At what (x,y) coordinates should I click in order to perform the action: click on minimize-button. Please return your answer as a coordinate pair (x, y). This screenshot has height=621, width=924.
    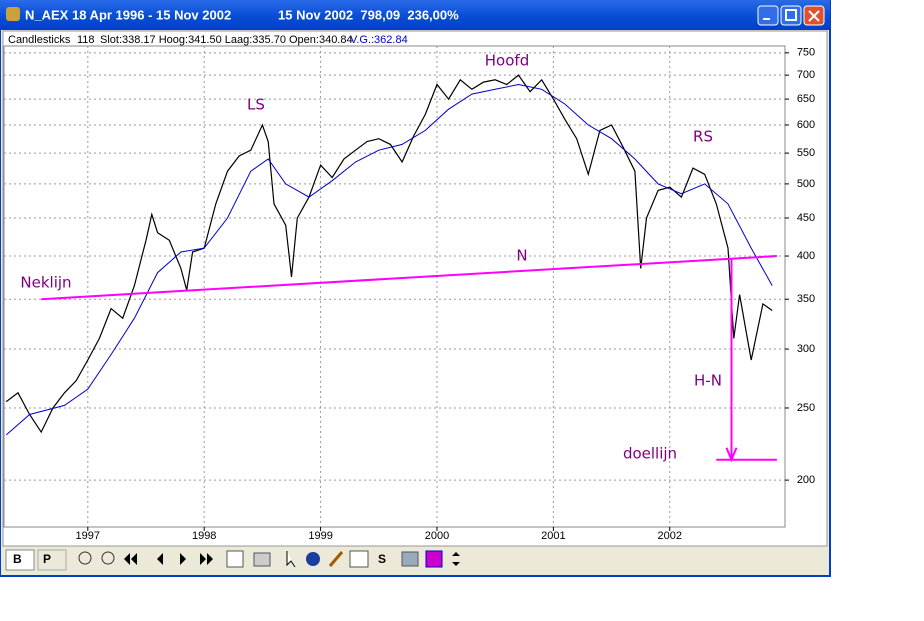
    Looking at the image, I should click on (768, 15).